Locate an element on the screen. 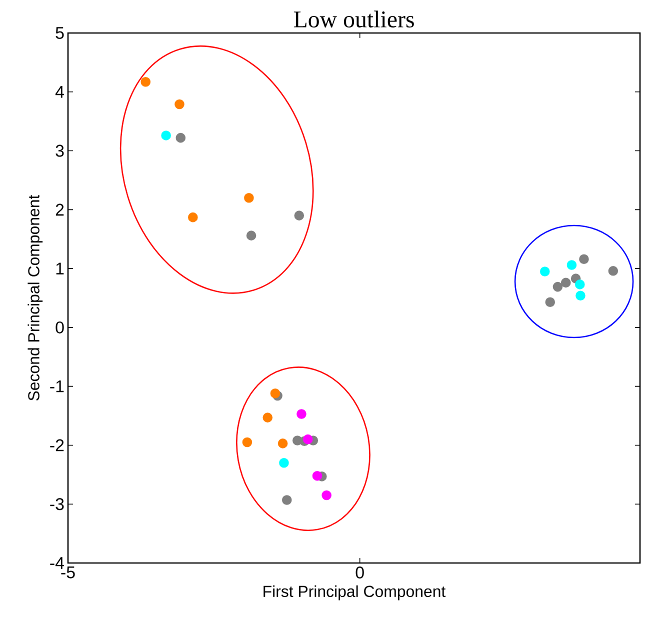 Image resolution: width=650 pixels, height=622 pixels. y-tick-label: -1 is located at coordinates (57, 386).